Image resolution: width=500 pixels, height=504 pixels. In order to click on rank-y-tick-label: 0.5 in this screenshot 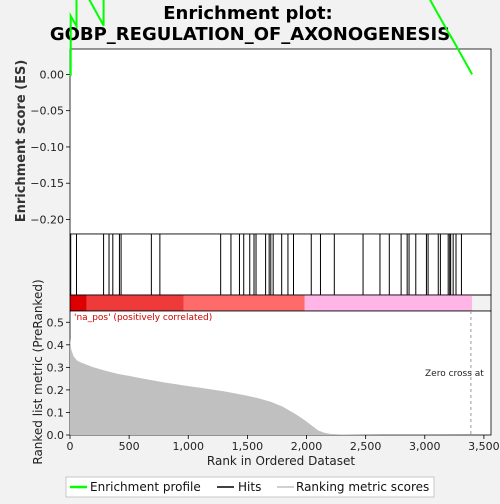, I will do `click(56, 322)`.